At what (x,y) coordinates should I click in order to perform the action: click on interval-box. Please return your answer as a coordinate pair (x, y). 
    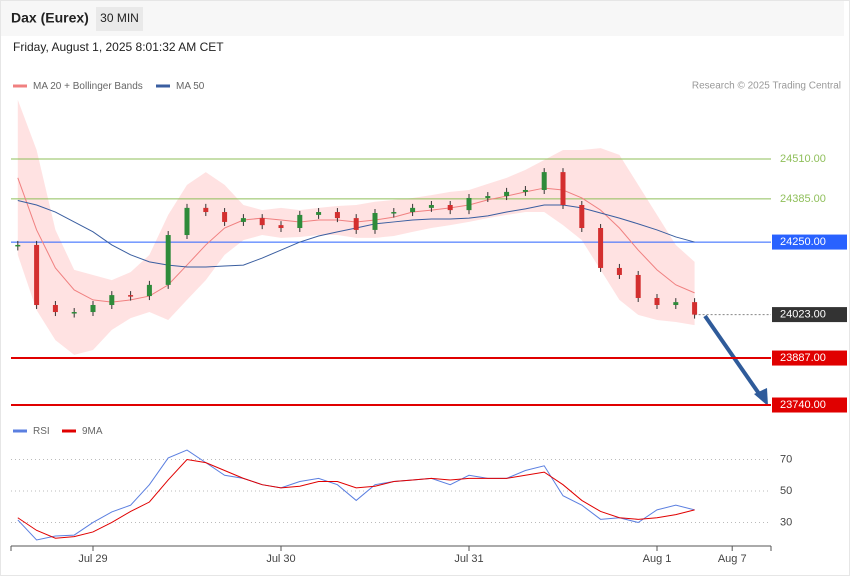
    Looking at the image, I should click on (119, 19).